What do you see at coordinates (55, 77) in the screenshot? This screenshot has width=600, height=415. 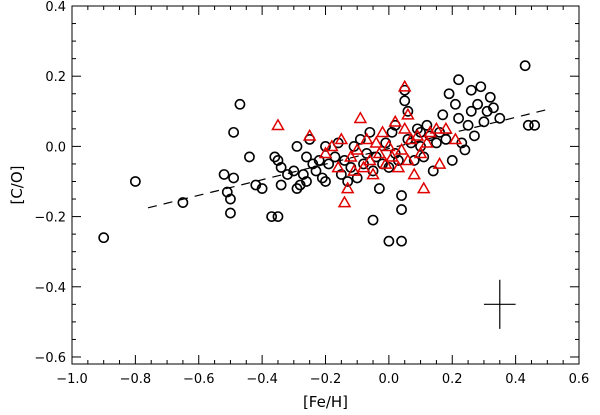 I see `y-tick-label: 0.2` at bounding box center [55, 77].